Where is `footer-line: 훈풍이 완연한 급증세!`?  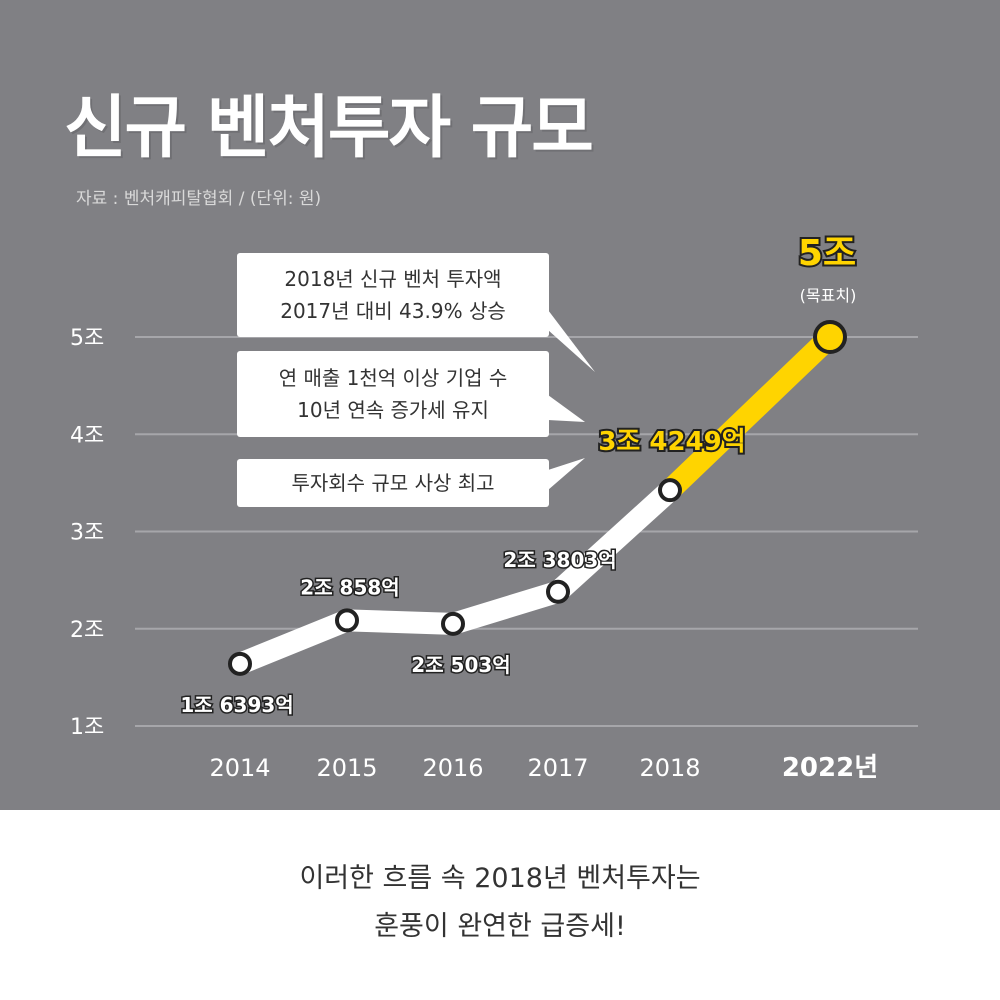 footer-line: 훈풍이 완연한 급증세! is located at coordinates (500, 926).